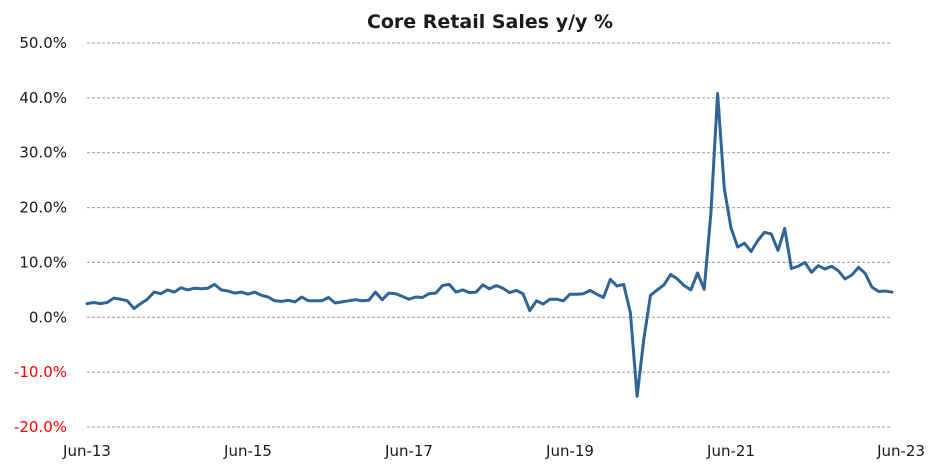 This screenshot has width=933, height=475. What do you see at coordinates (40, 427) in the screenshot?
I see `y-tick-label: -20.0%` at bounding box center [40, 427].